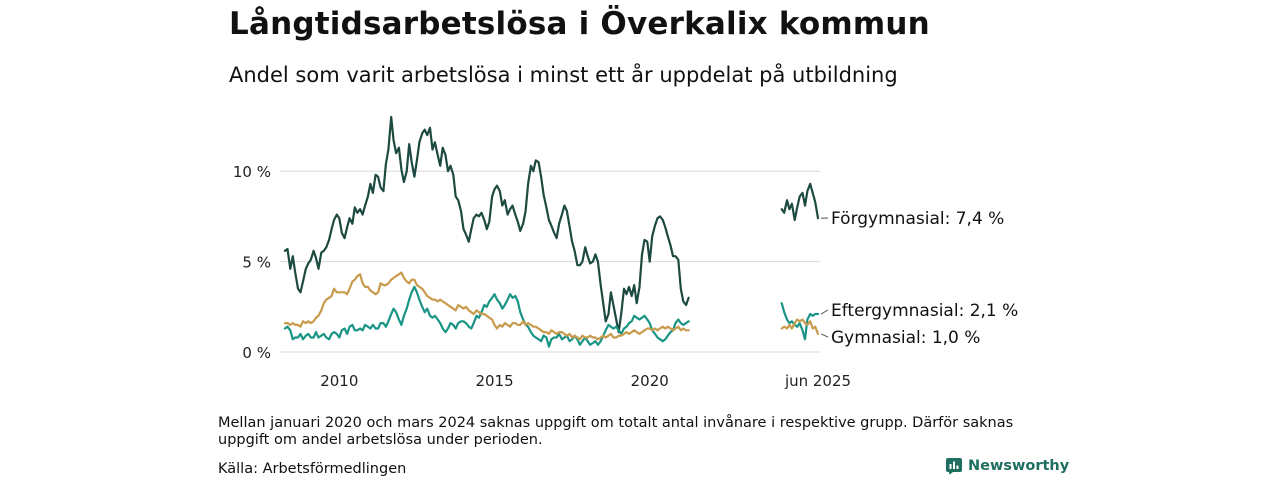 The height and width of the screenshot is (480, 1280). Describe the element at coordinates (954, 466) in the screenshot. I see `newsworthy-logo-icon` at that location.